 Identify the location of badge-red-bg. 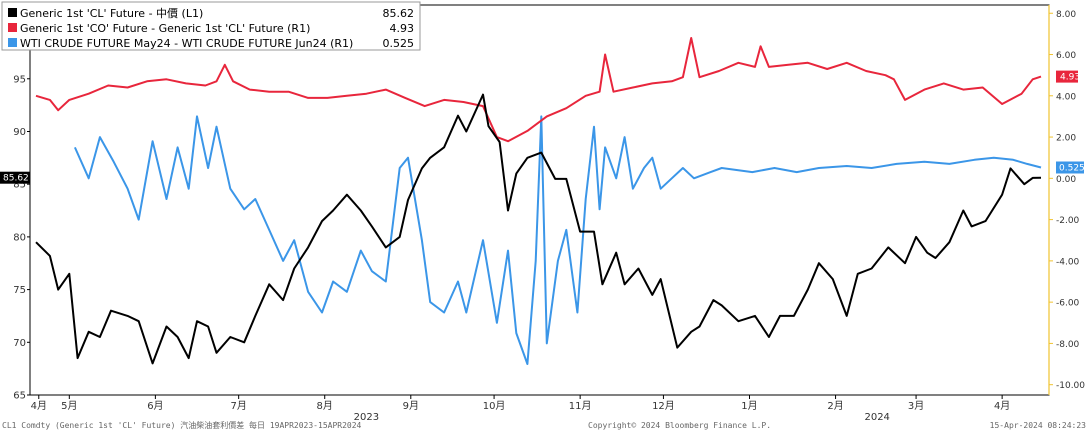
(1067, 76).